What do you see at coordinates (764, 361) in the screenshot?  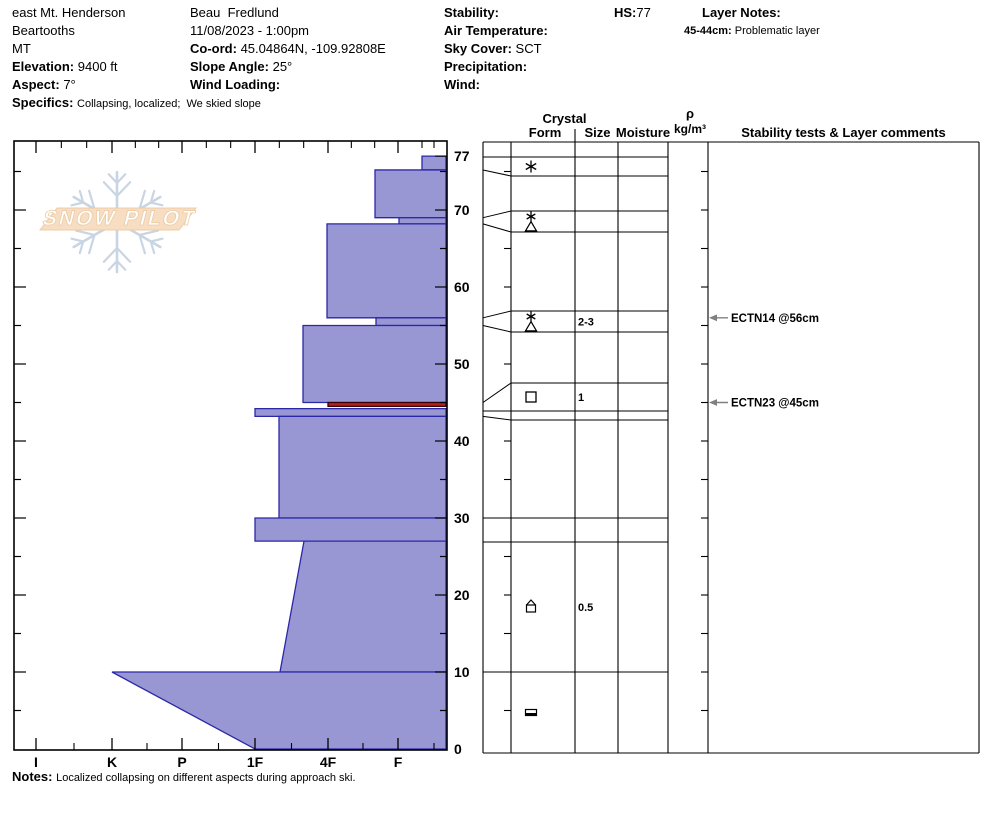 I see `stability-tests: ECTN14 @56cm ECTN23 @45cm` at bounding box center [764, 361].